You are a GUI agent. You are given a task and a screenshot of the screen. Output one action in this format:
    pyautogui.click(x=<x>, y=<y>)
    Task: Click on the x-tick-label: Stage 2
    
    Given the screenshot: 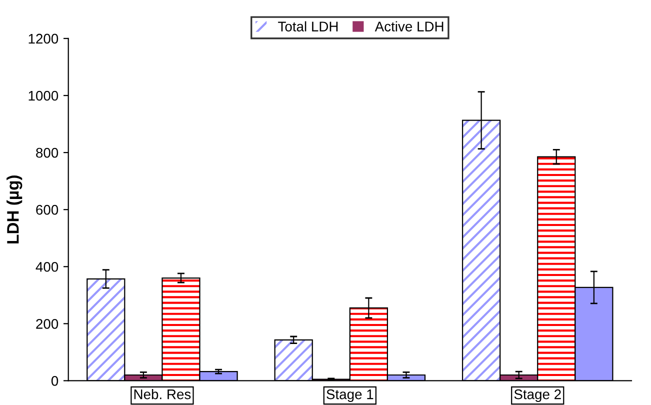 What is the action you would take?
    pyautogui.click(x=537, y=395)
    